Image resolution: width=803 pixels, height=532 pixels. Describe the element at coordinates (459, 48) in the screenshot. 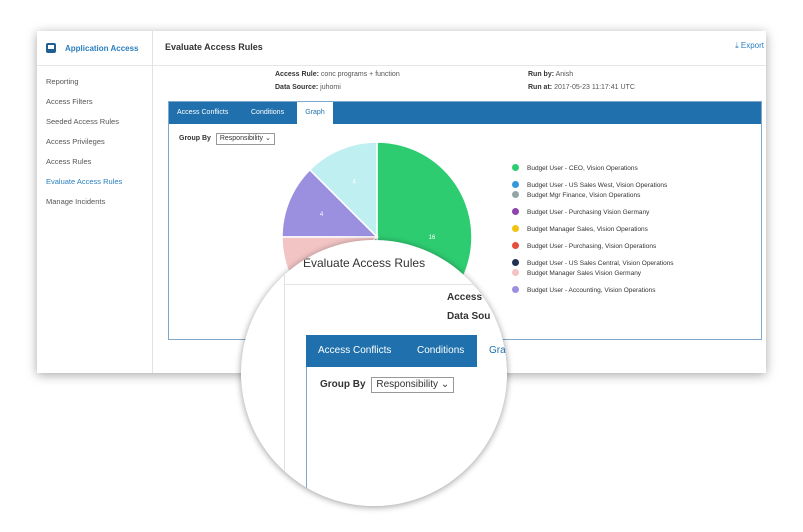

I see `header: Evaluate Access Rules ⤓ Export` at that location.